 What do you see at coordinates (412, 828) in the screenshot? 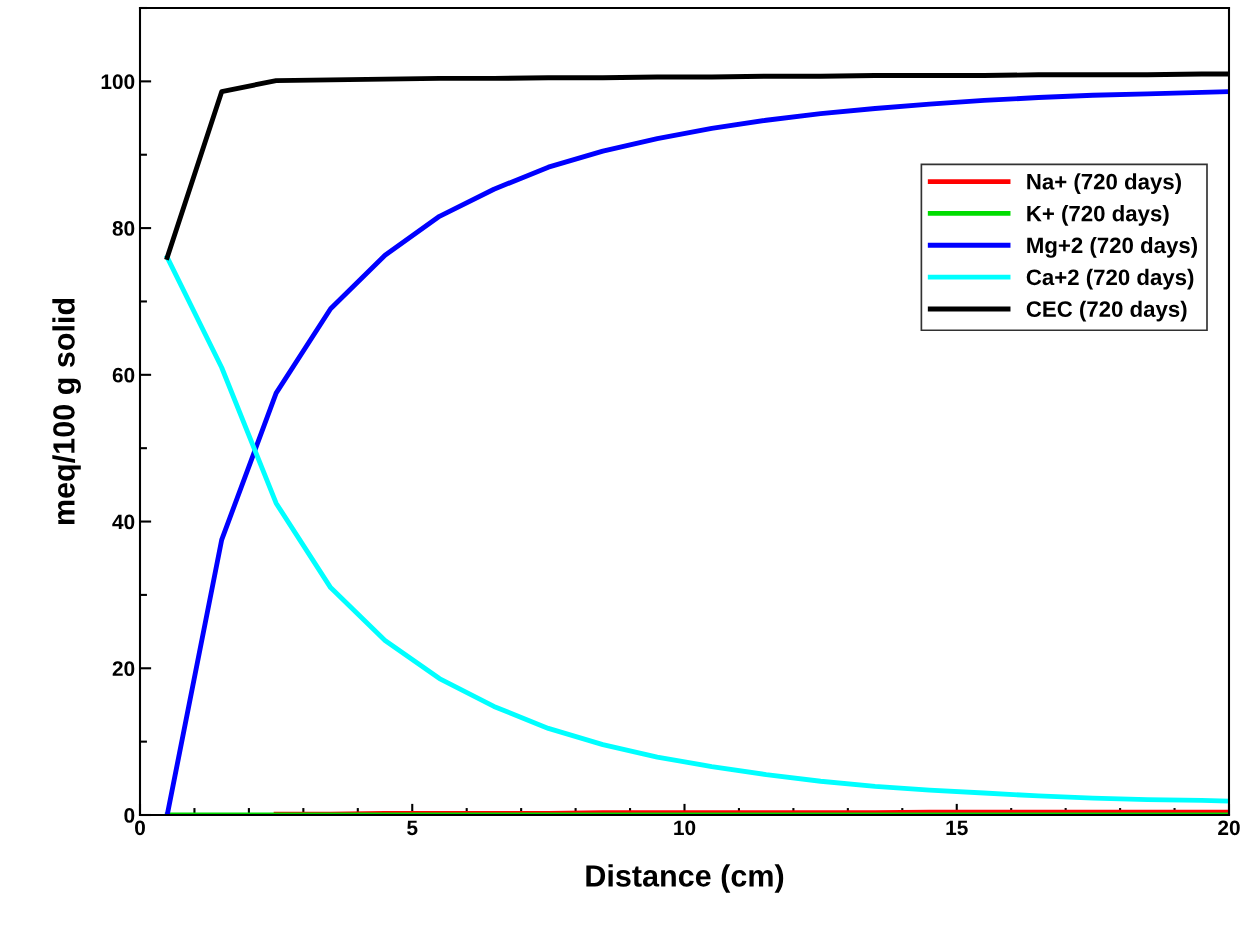
I see `x-tick-label: 5` at bounding box center [412, 828].